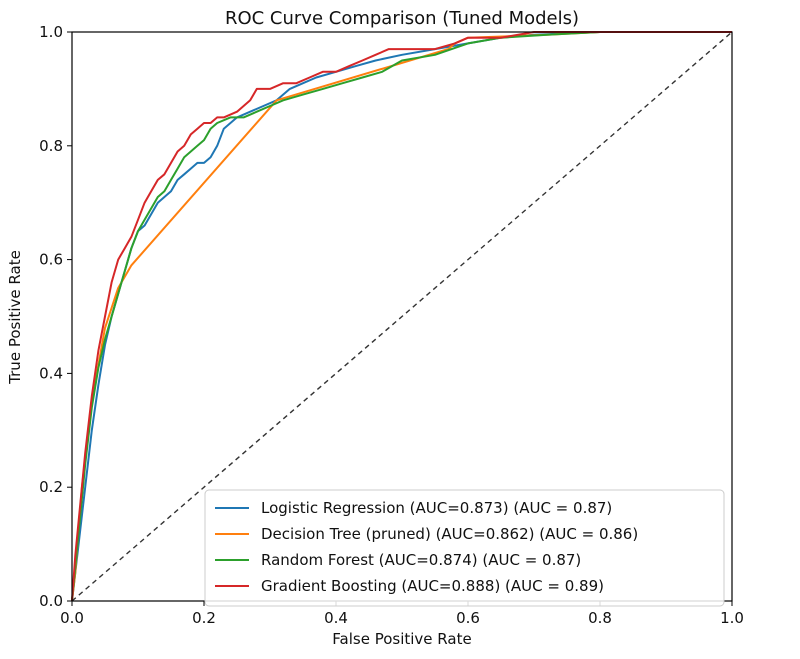 This screenshot has height=659, width=800. What do you see at coordinates (204, 618) in the screenshot?
I see `x-tick-label: 0.2` at bounding box center [204, 618].